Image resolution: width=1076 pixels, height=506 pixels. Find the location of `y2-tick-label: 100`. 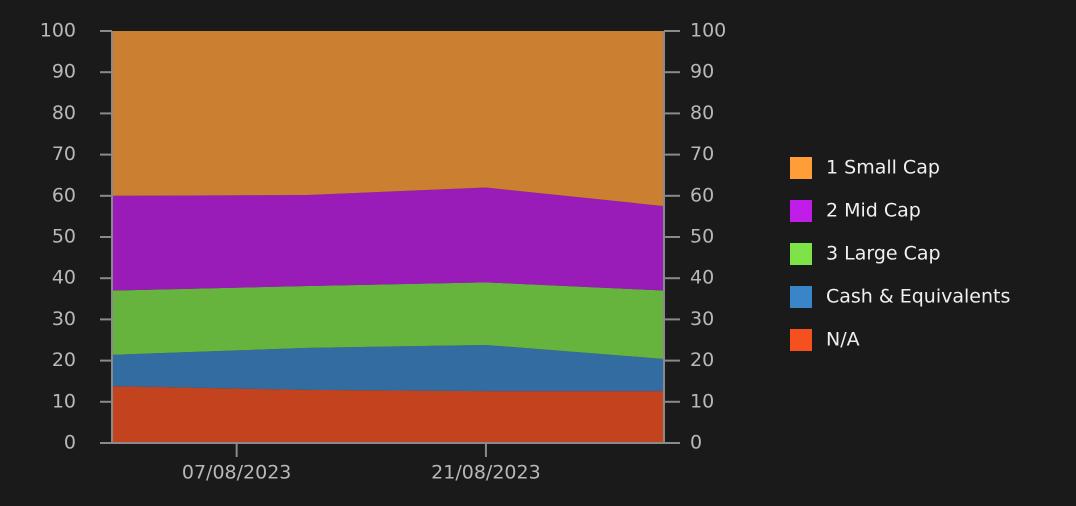

y2-tick-label: 100 is located at coordinates (708, 31).